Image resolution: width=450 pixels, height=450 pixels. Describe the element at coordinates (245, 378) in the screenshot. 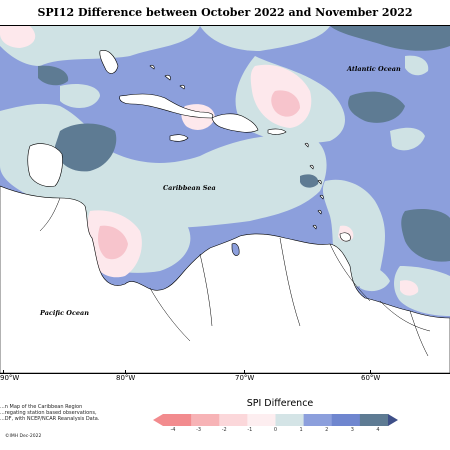

I see `lon-tick-label: 70°W` at that location.